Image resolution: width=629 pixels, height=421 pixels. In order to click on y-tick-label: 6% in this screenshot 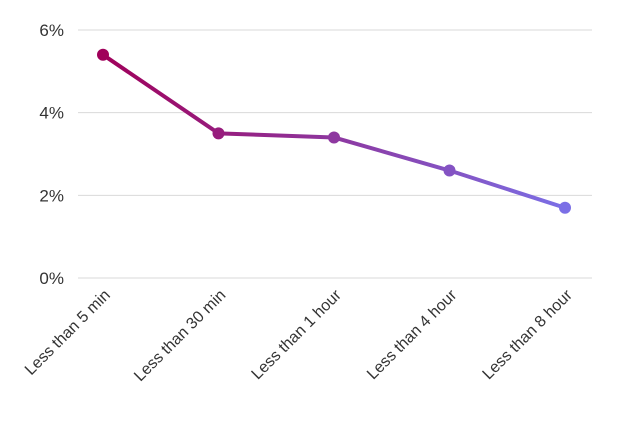, I will do `click(51, 30)`.